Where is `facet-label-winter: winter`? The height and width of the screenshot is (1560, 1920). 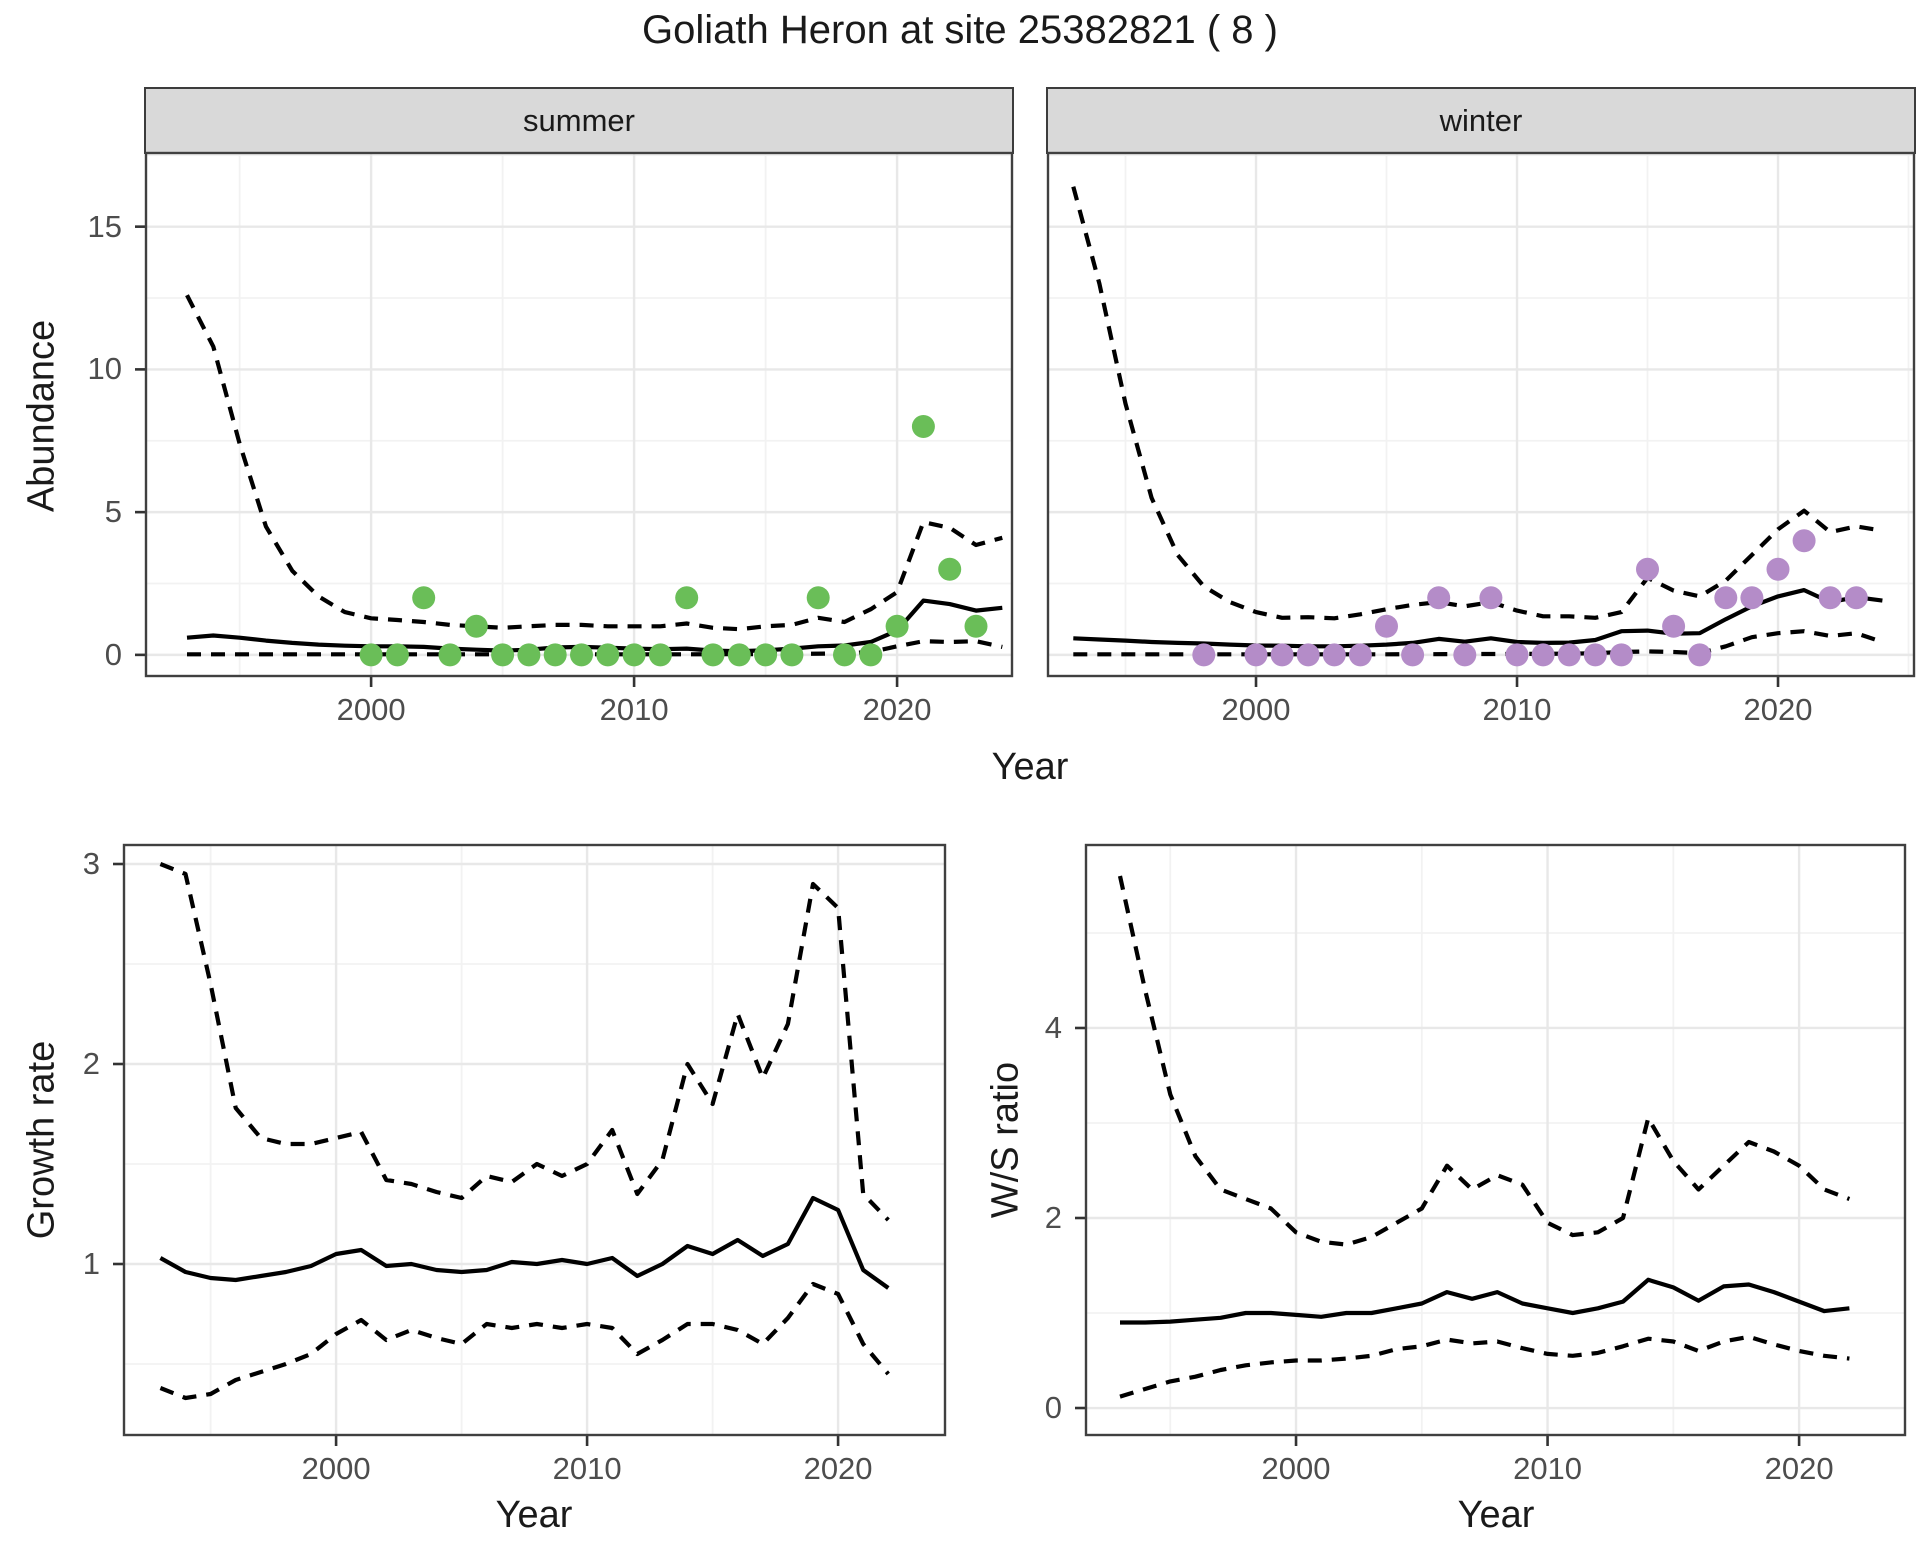 facet-label-winter: winter is located at coordinates (1481, 120).